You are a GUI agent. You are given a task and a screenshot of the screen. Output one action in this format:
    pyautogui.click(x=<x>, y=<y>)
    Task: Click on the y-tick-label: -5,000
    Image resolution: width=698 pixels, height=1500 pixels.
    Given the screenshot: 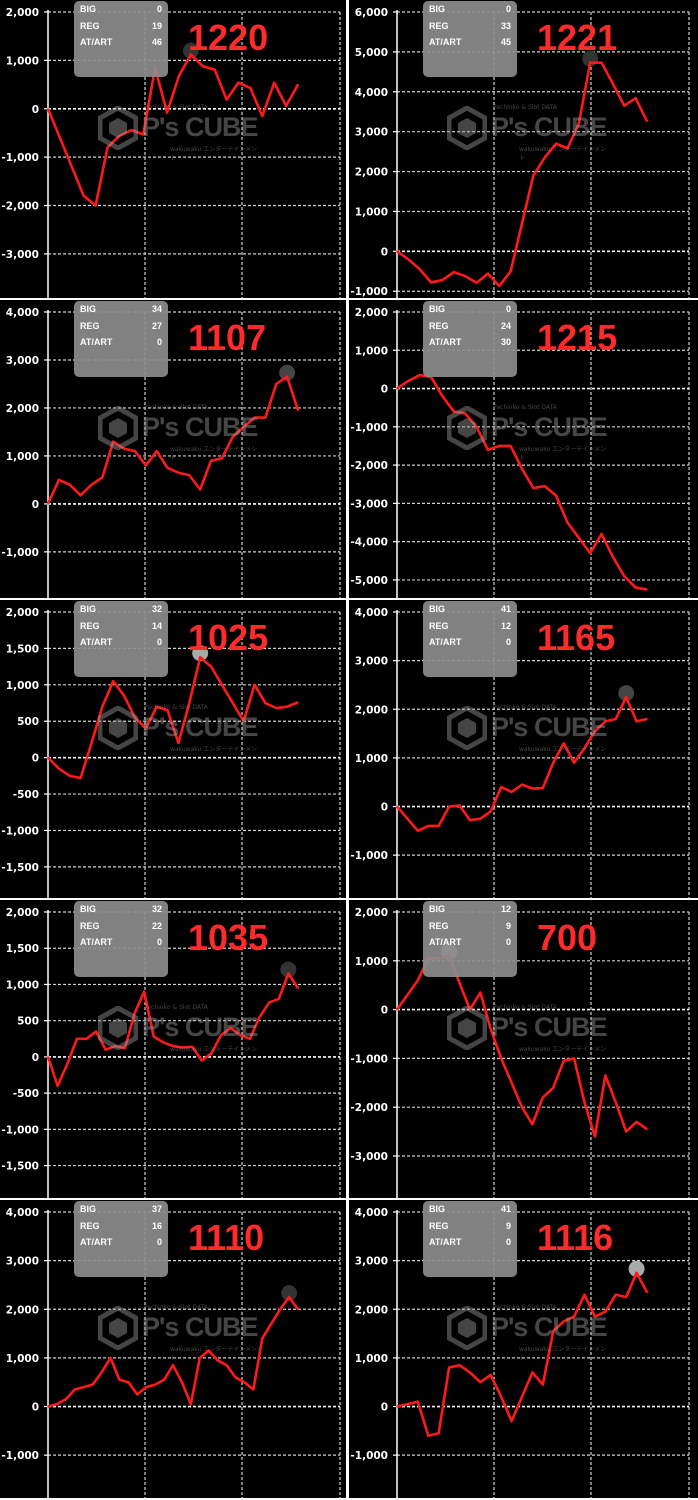 What is the action you would take?
    pyautogui.click(x=369, y=581)
    